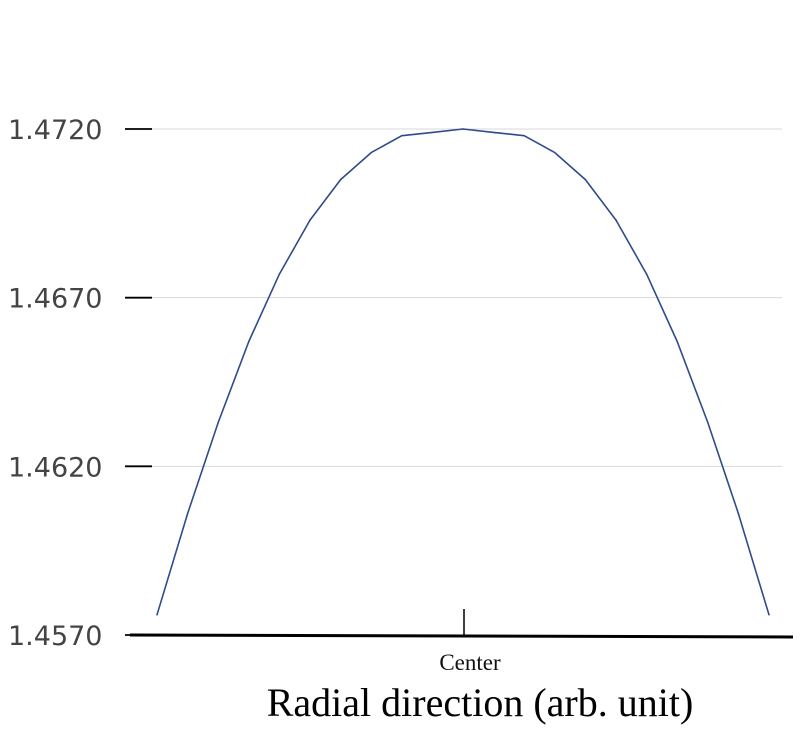 The image size is (800, 734). I want to click on x-axis-line, so click(461, 636).